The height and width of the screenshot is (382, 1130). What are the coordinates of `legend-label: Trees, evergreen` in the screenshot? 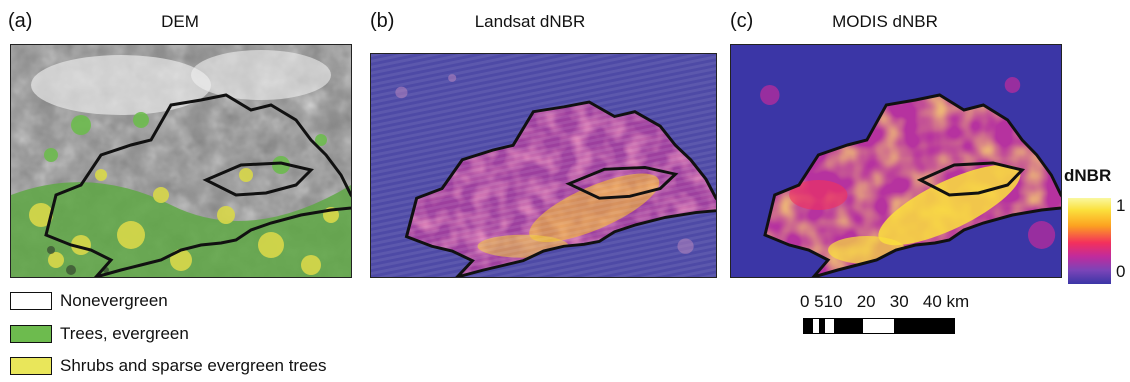 It's located at (124, 333).